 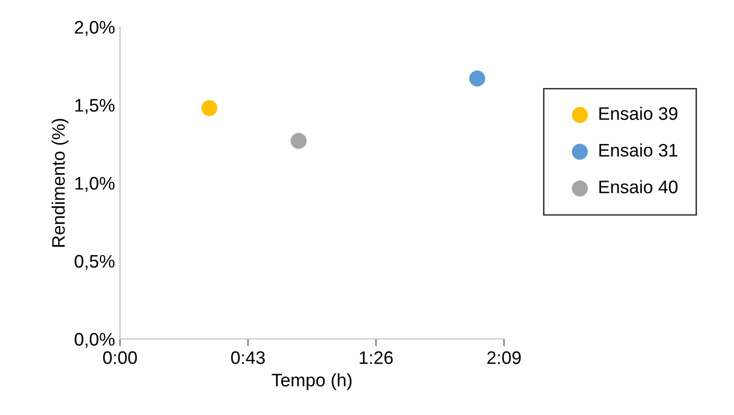 What do you see at coordinates (638, 113) in the screenshot?
I see `legend-label: Ensaio 39` at bounding box center [638, 113].